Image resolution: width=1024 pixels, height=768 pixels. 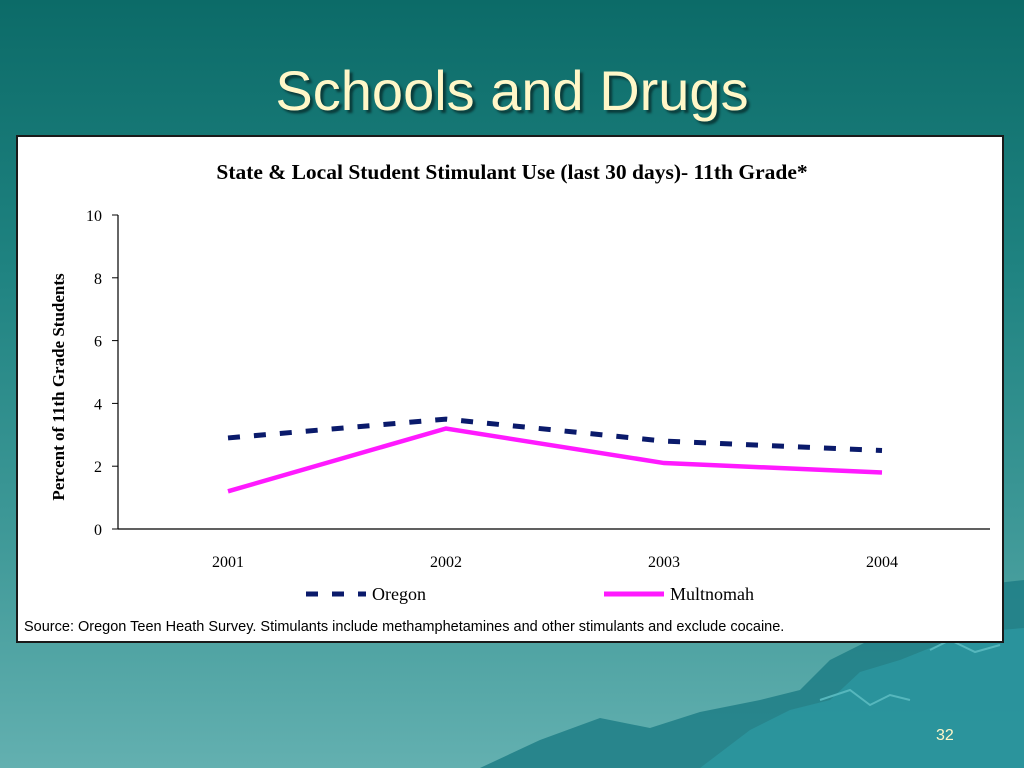 I want to click on legend-label-oregon: Oregon, so click(x=399, y=594).